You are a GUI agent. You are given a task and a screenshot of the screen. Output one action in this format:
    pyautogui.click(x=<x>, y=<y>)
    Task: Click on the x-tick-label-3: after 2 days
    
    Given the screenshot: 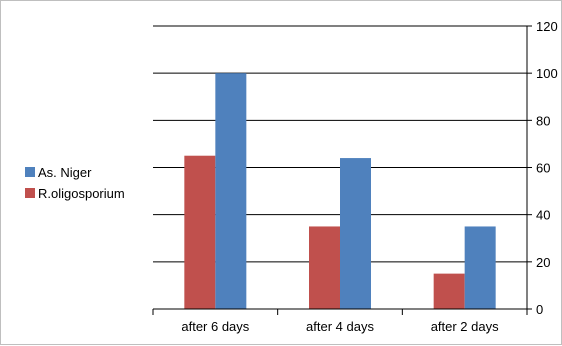 What is the action you would take?
    pyautogui.click(x=465, y=326)
    